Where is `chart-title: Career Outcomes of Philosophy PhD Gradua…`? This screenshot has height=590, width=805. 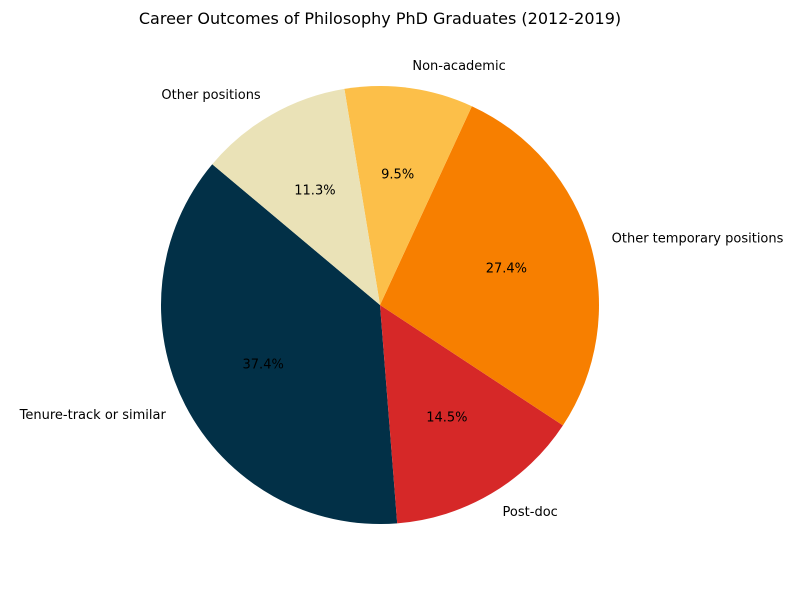
chart-title: Career Outcomes of Philosophy PhD Gradua… is located at coordinates (380, 18).